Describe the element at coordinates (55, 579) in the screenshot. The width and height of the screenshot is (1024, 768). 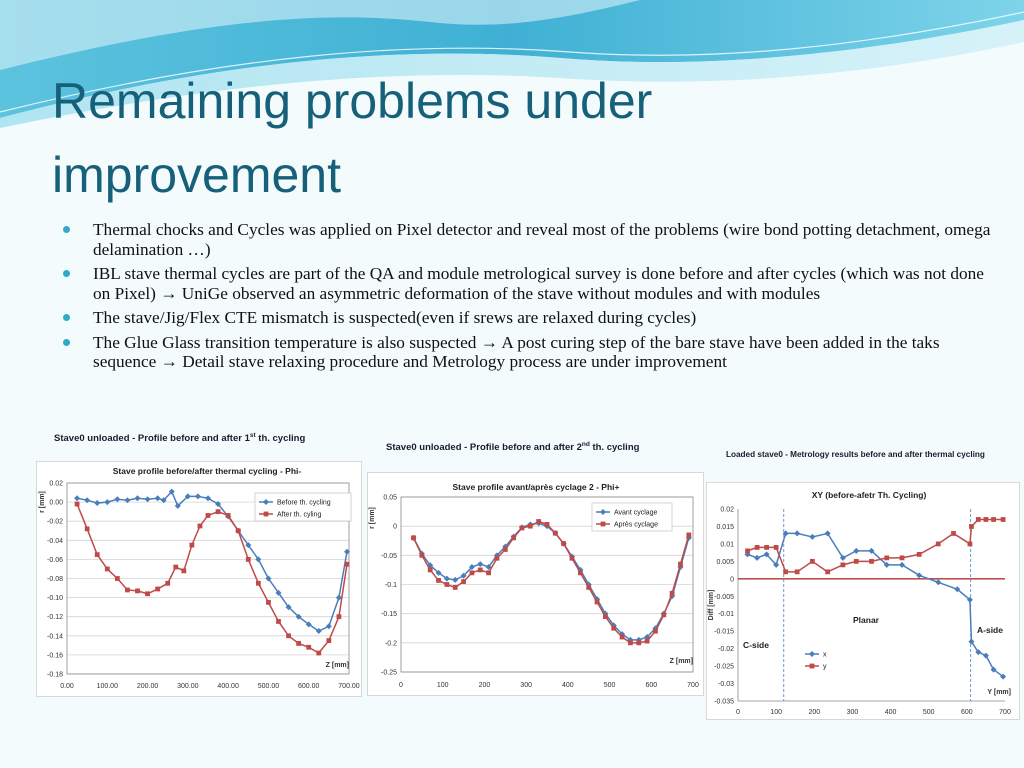
I see `y-tick-label: -0.08` at that location.